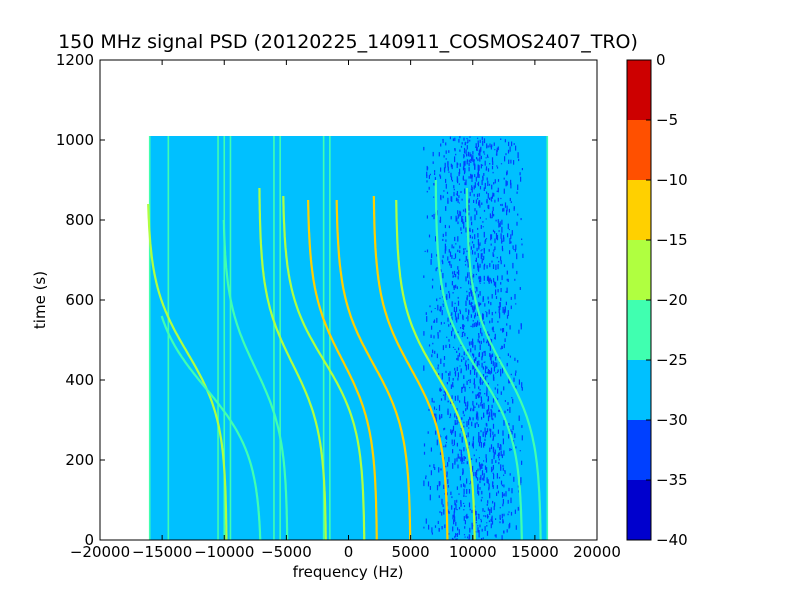  What do you see at coordinates (597, 552) in the screenshot?
I see `x-tick-label: 20000` at bounding box center [597, 552].